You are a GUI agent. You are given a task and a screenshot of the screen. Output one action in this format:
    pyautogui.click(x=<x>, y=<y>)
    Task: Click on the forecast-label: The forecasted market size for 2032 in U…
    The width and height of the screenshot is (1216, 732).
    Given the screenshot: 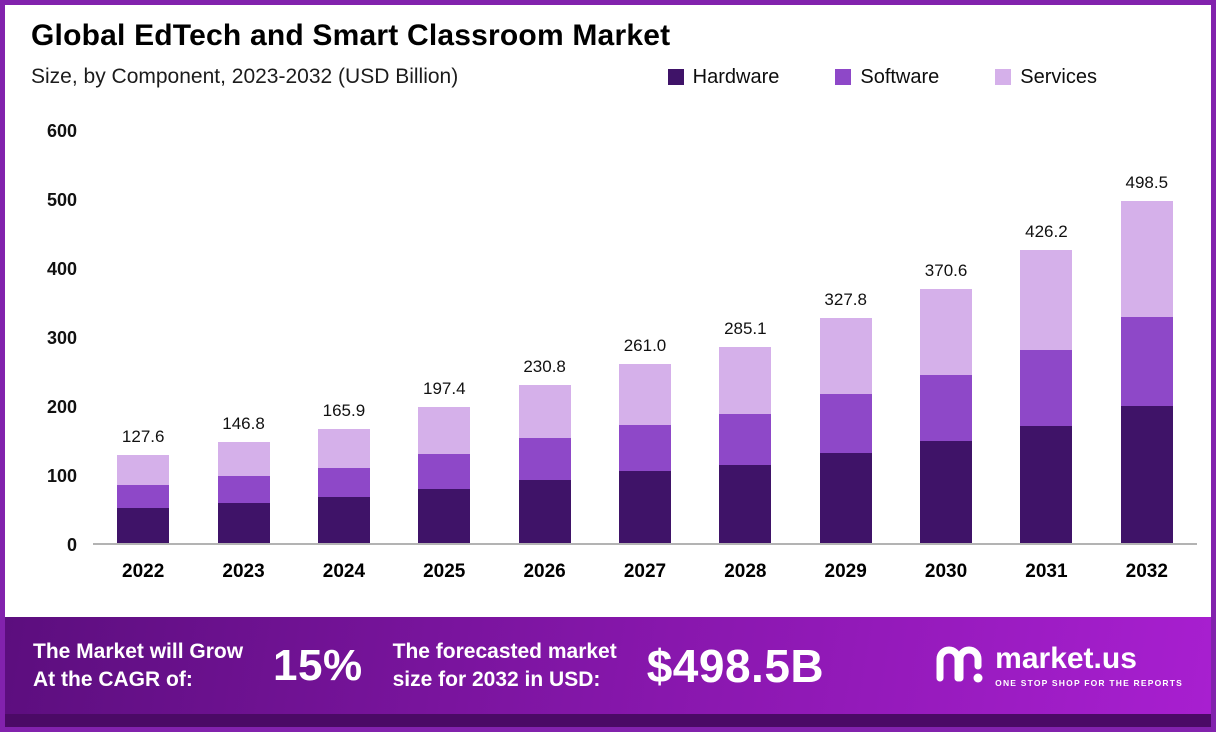 What is the action you would take?
    pyautogui.click(x=505, y=665)
    